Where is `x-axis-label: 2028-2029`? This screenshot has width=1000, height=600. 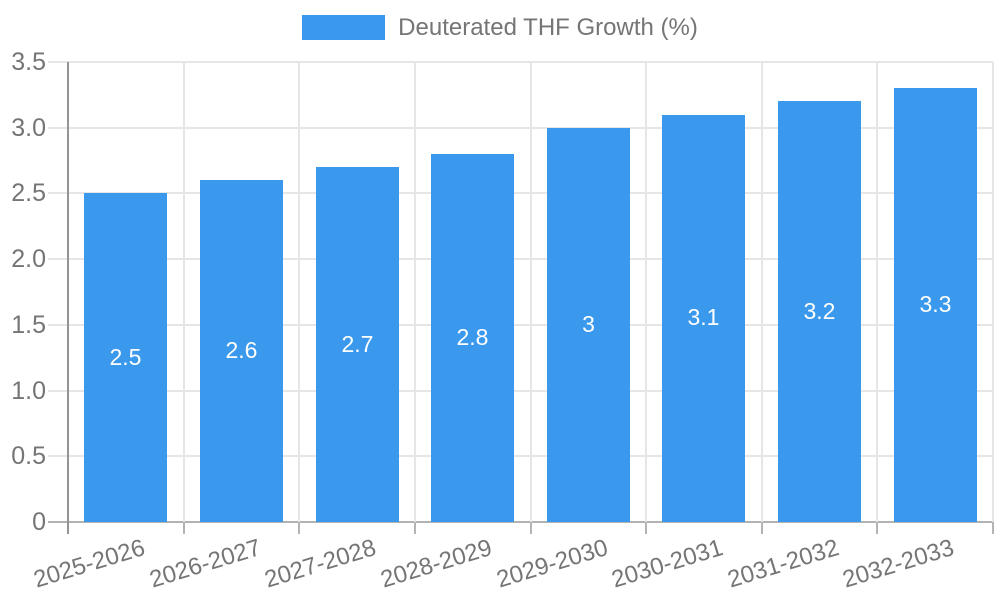
x-axis-label: 2028-2029 is located at coordinates (436, 564).